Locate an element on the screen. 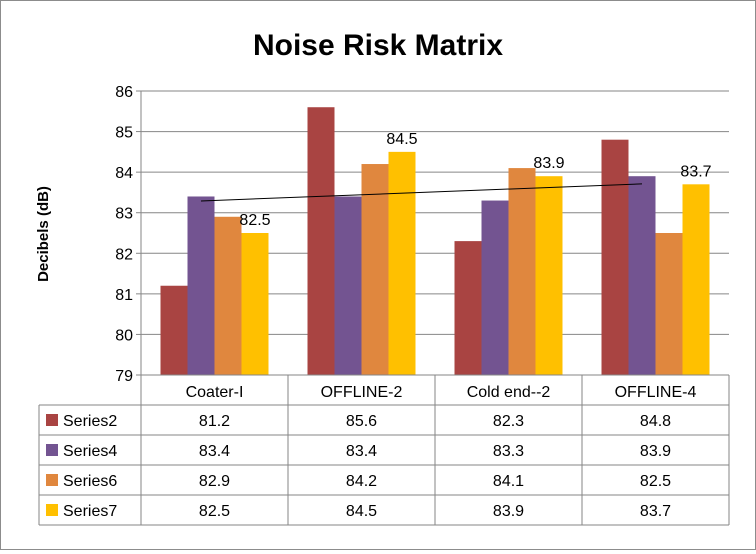  y-axis-label: Decibels (dB) is located at coordinates (43, 234).